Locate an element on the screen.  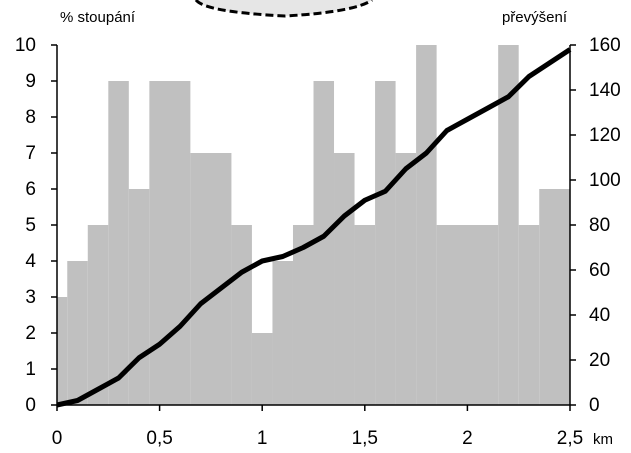
x-tick-label: 2,5 is located at coordinates (570, 438).